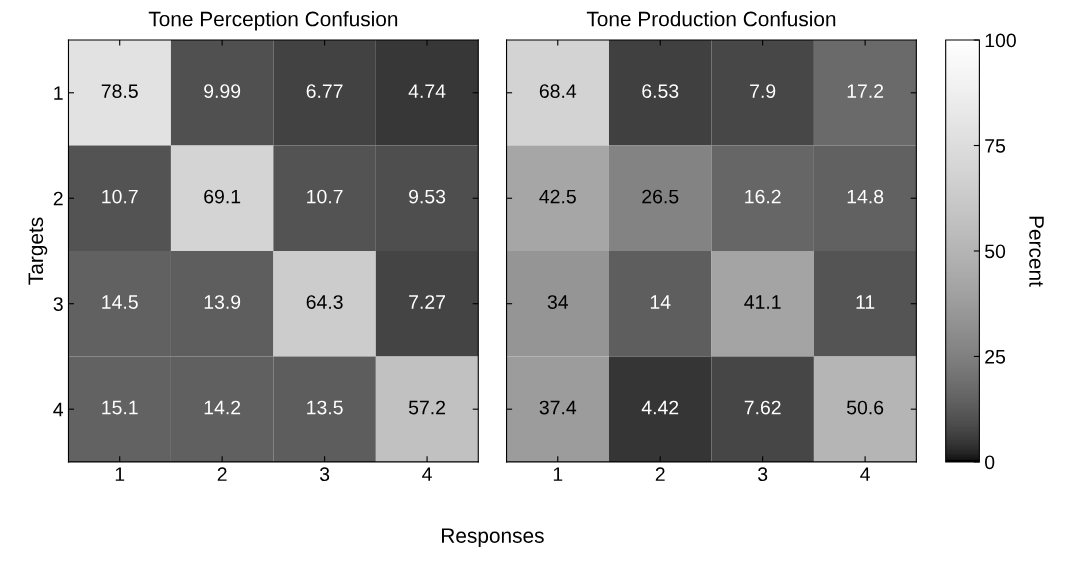 This screenshot has height=564, width=1087. I want to click on data-label: 26.5, so click(660, 196).